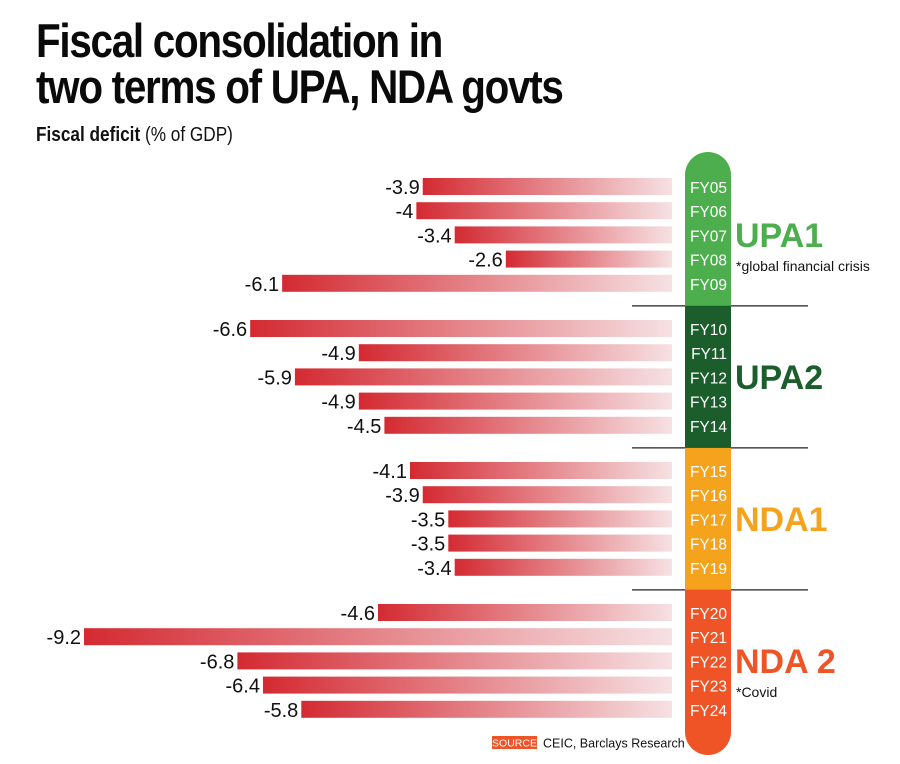 Image resolution: width=900 pixels, height=764 pixels. Describe the element at coordinates (560, 543) in the screenshot. I see `bar-FY18` at that location.